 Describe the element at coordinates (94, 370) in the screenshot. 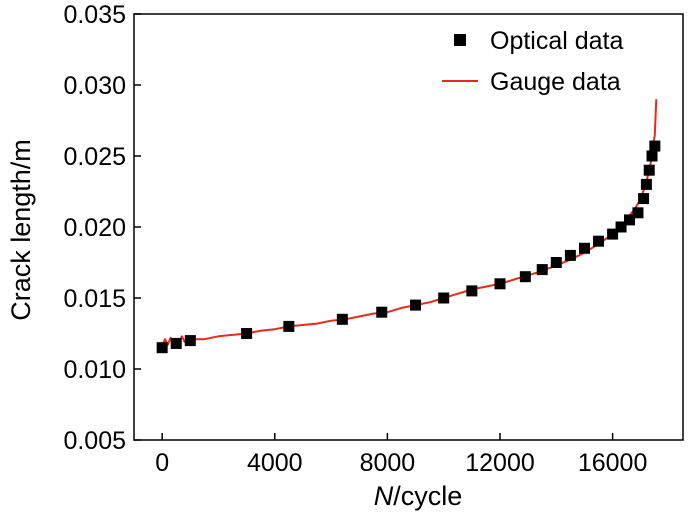

I see `y-tick-label: 0.010` at that location.